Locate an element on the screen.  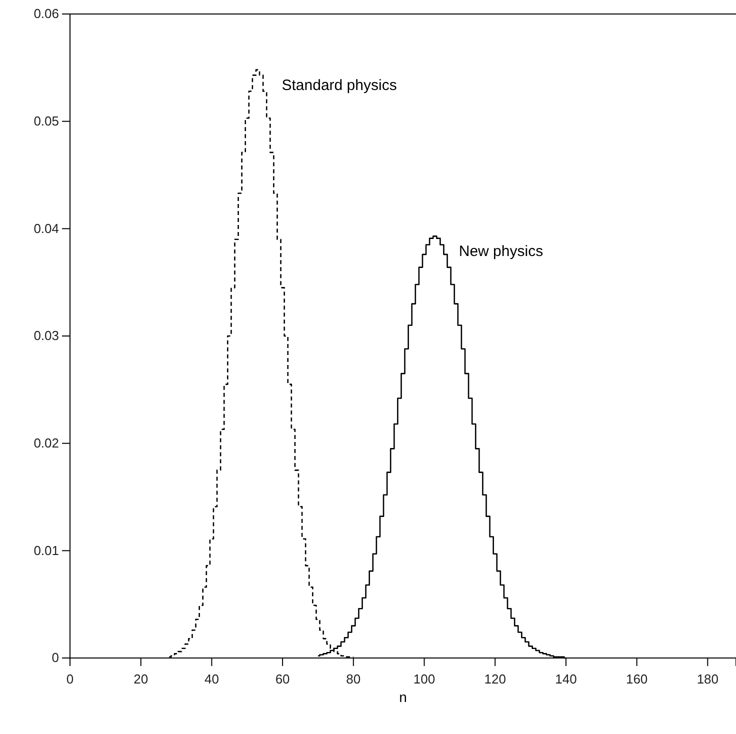
y-tick-label: 0.02 is located at coordinates (46, 442).